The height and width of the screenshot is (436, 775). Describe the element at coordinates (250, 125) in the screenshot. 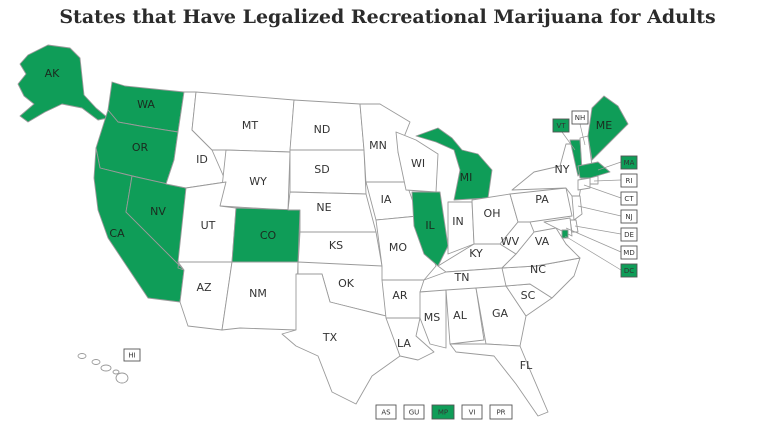

I see `label-MT: MT` at that location.